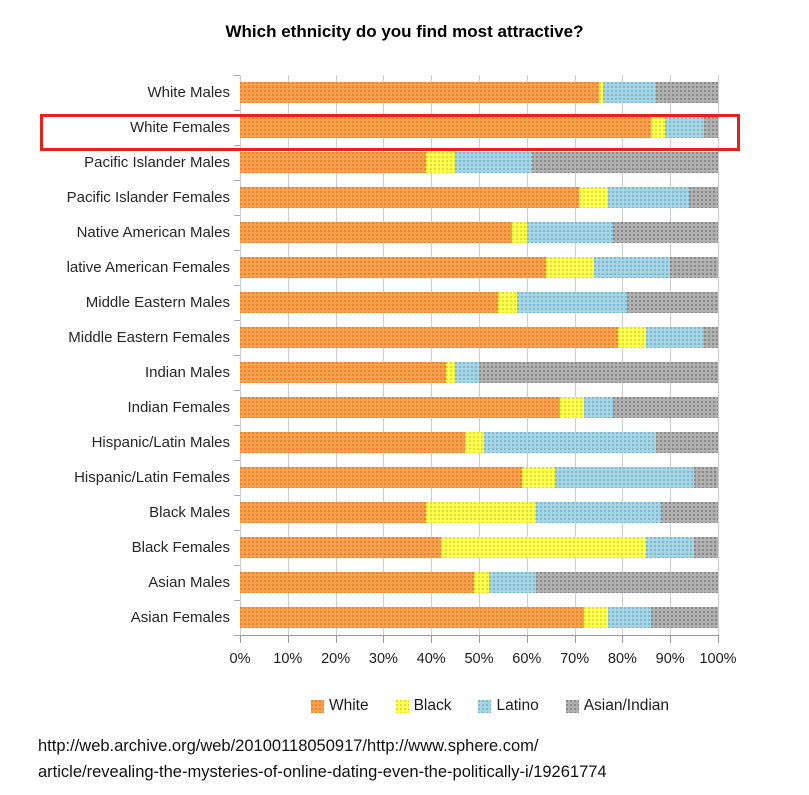 The height and width of the screenshot is (795, 809). What do you see at coordinates (178, 407) in the screenshot?
I see `category-label: Indian Females` at bounding box center [178, 407].